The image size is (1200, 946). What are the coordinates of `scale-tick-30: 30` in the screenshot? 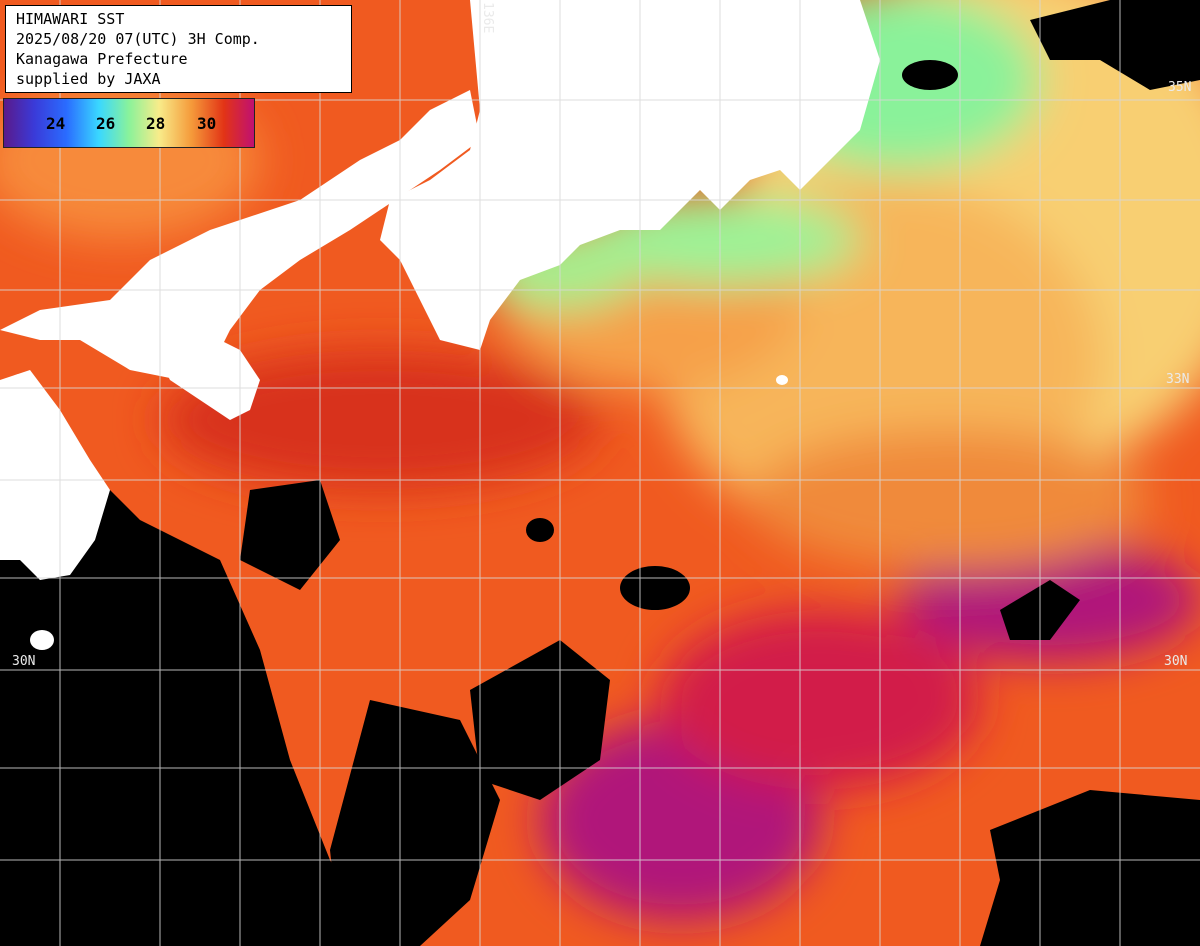 It's located at (207, 123).